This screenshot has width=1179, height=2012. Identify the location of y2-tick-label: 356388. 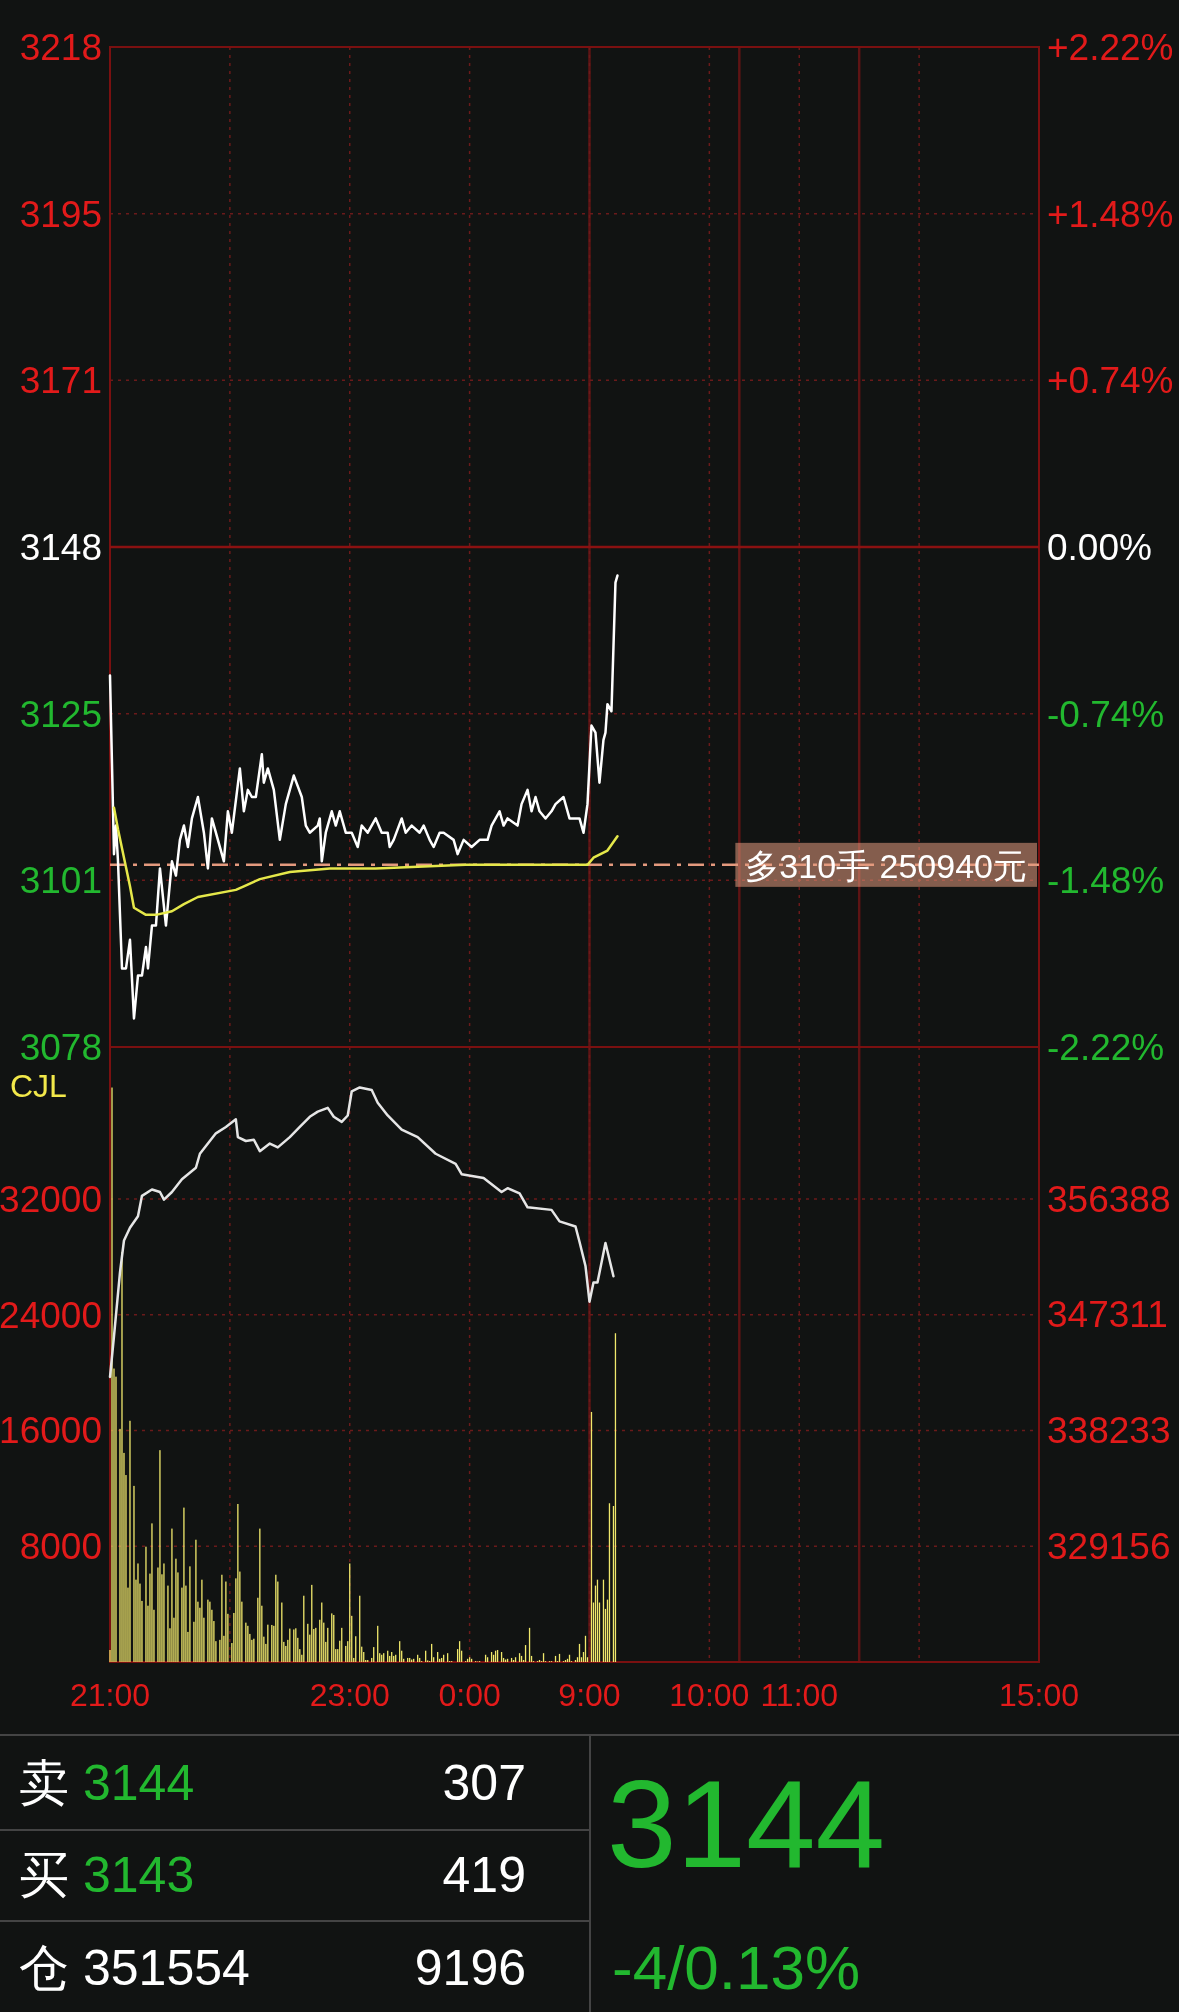
(1109, 1199).